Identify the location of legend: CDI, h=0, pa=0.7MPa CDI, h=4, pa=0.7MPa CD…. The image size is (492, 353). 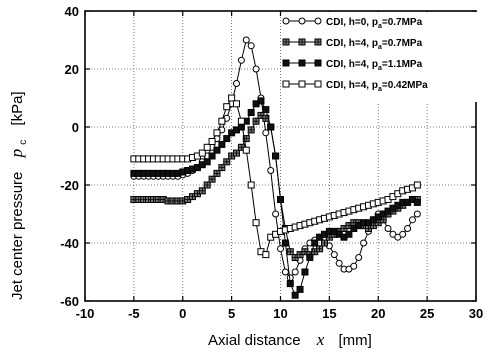
(382, 57).